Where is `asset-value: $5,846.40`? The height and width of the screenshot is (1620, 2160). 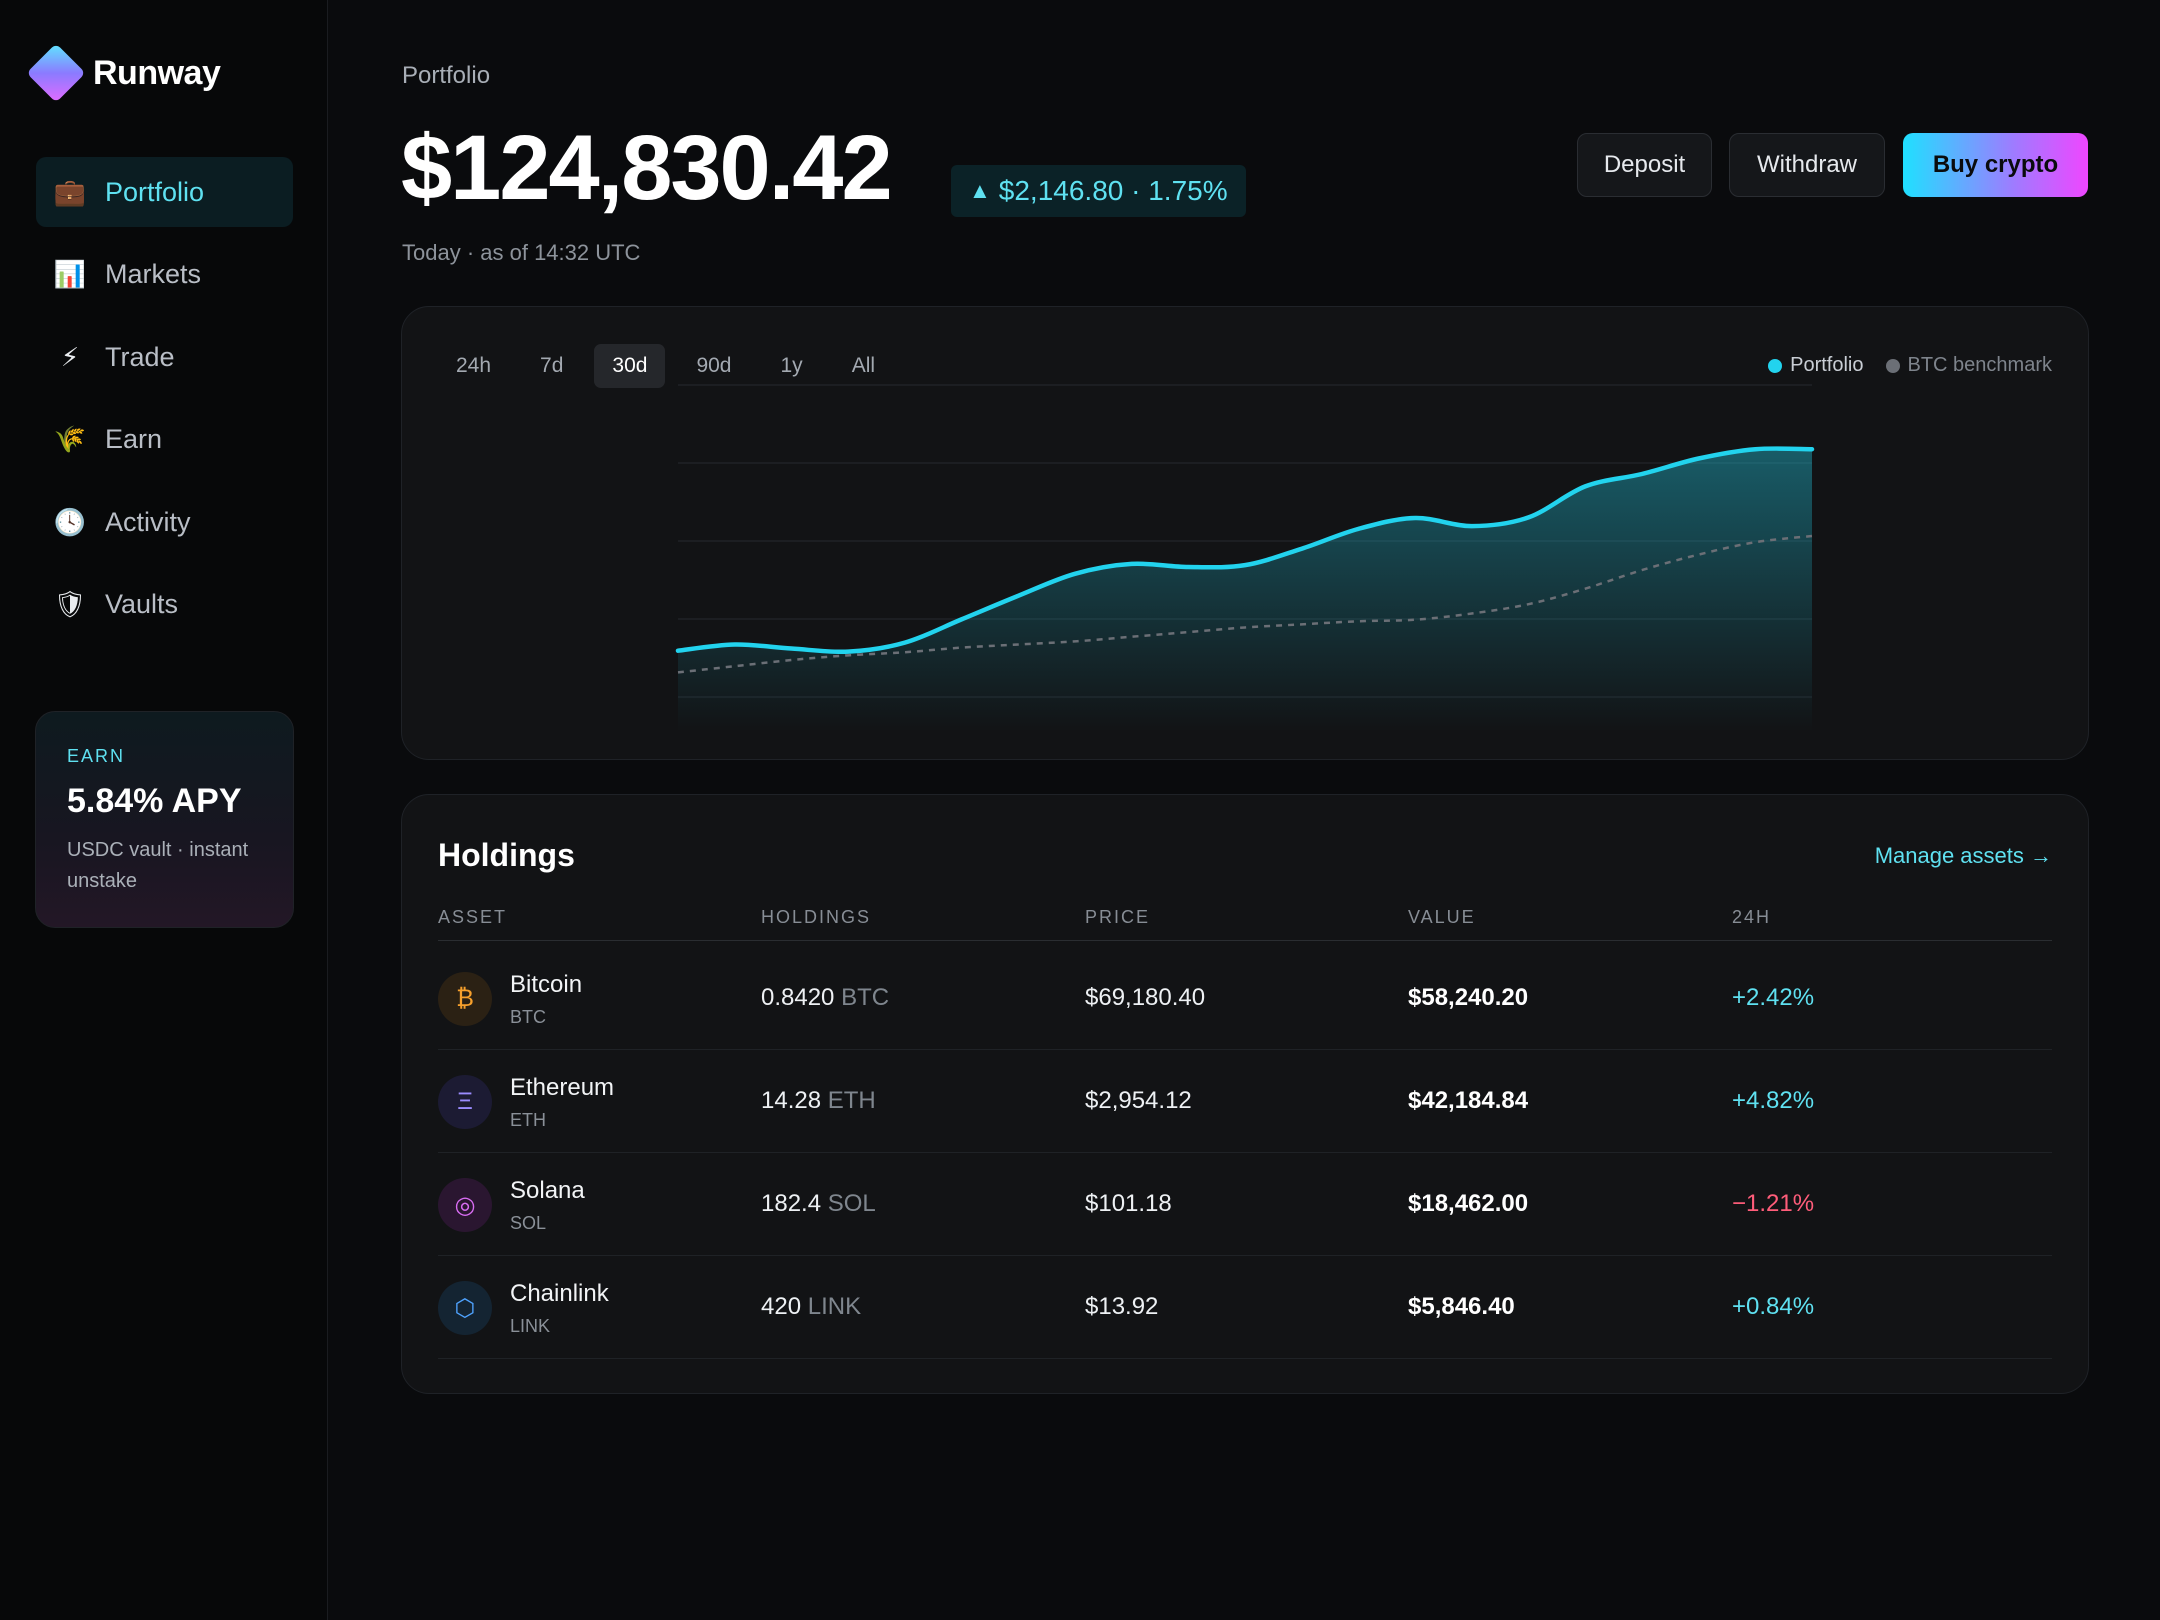 asset-value: $5,846.40 is located at coordinates (1461, 1306).